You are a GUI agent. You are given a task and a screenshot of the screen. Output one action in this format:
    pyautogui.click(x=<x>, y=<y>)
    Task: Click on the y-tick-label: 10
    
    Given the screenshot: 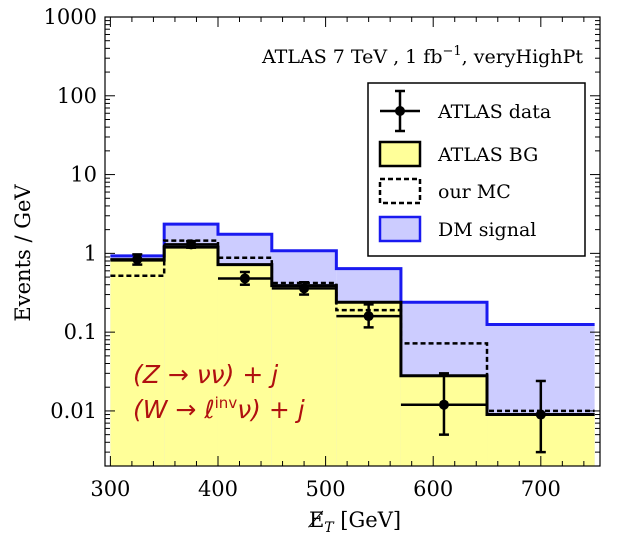 What is the action you would take?
    pyautogui.click(x=83, y=175)
    